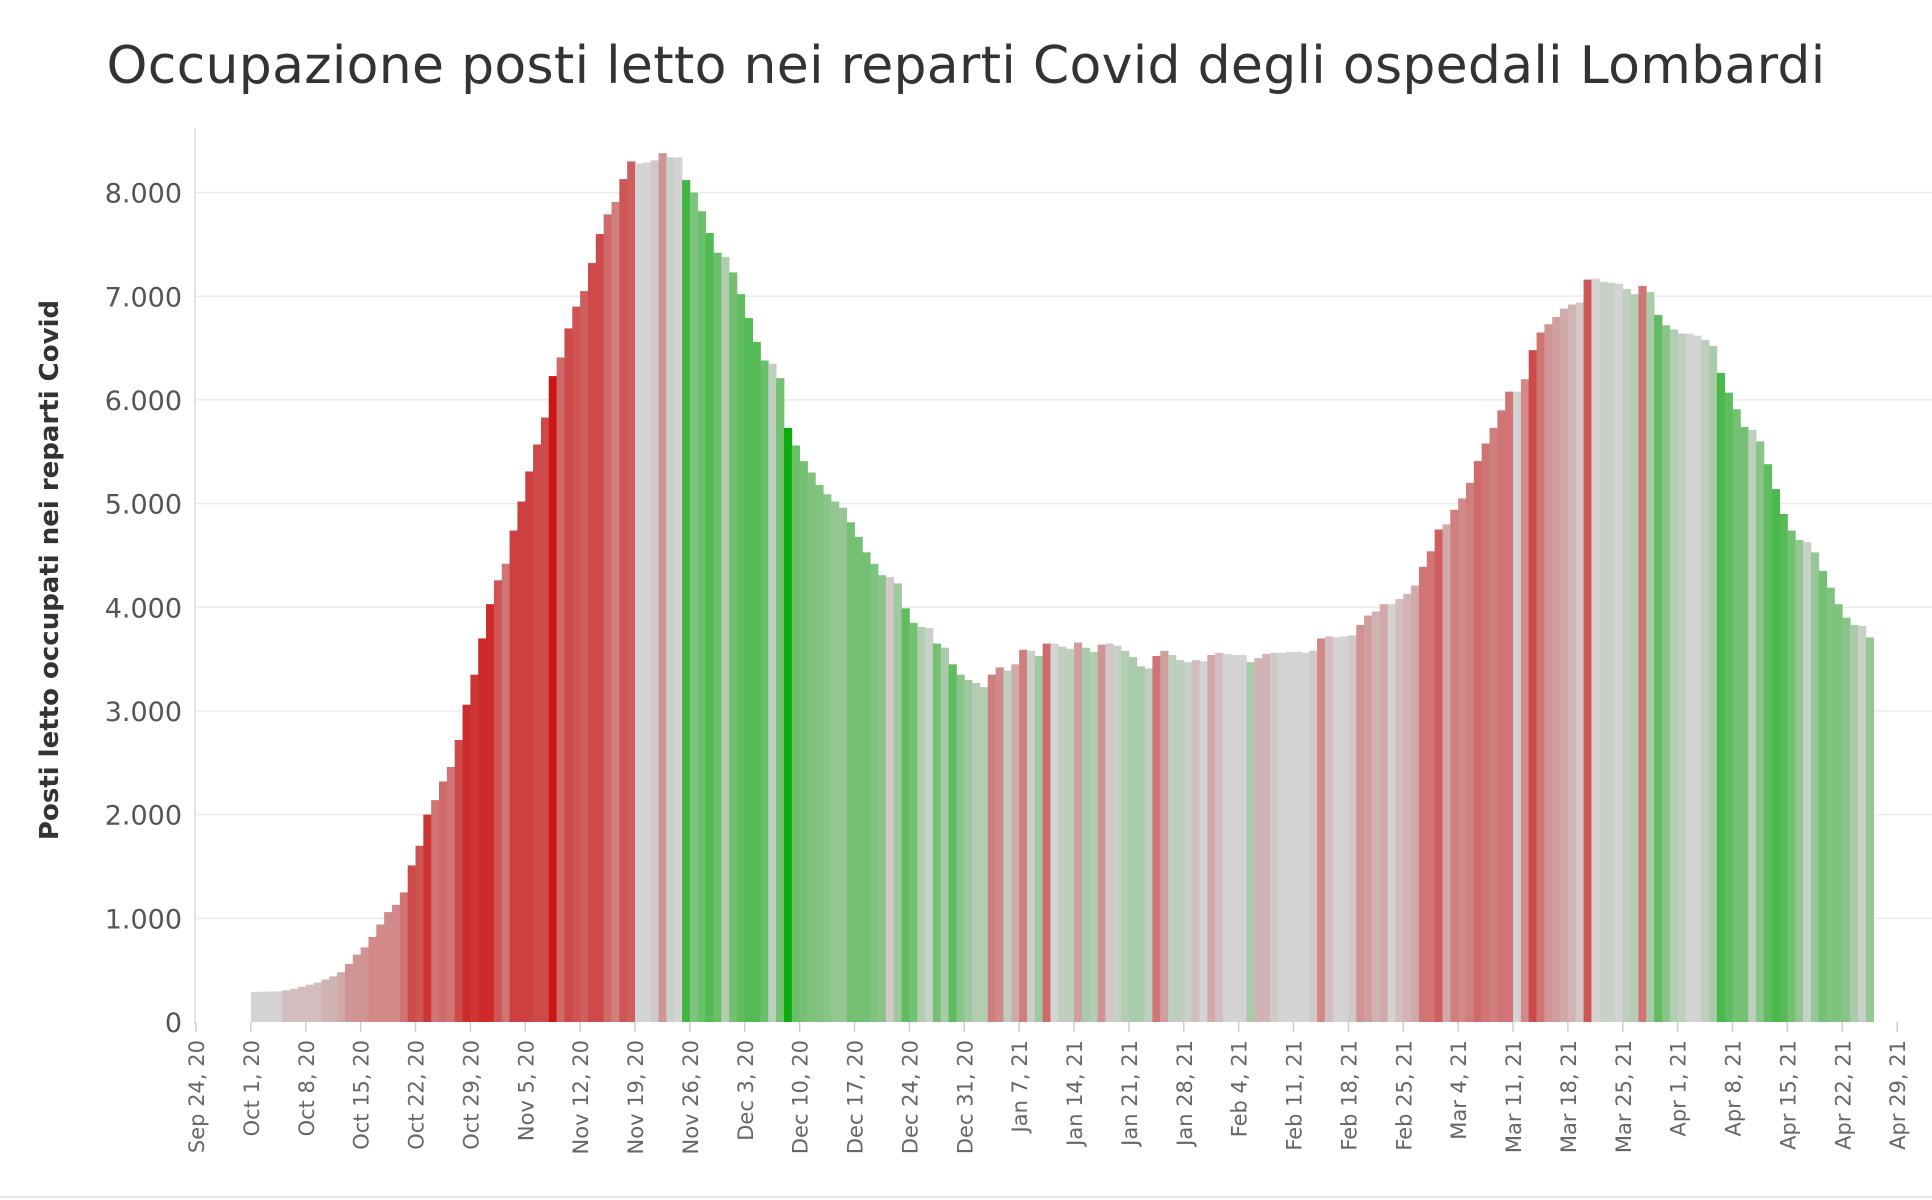 This screenshot has height=1200, width=1932. Describe the element at coordinates (801, 1097) in the screenshot. I see `x-tick-label: Dec 10, 20` at that location.